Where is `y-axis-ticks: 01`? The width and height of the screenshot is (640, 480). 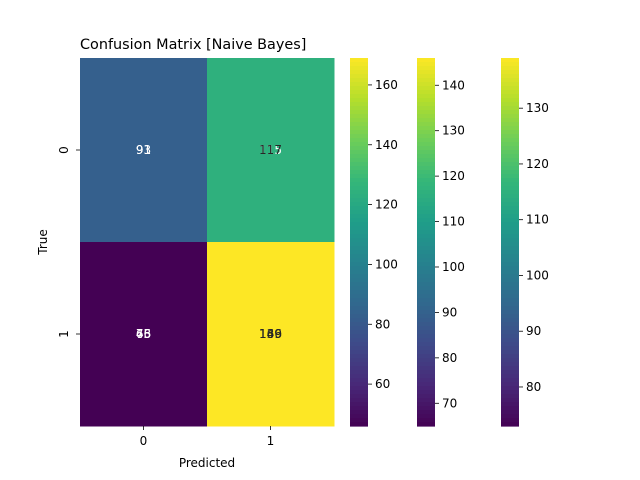
y-axis-ticks: 01 is located at coordinates (68, 242).